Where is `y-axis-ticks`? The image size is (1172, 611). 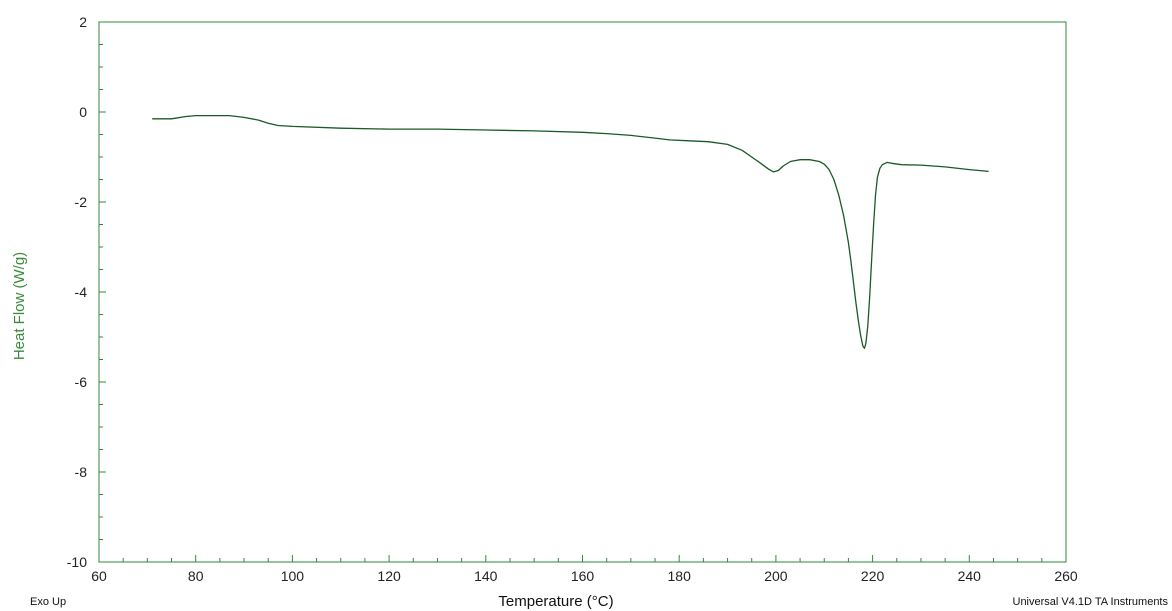
y-axis-ticks is located at coordinates (102, 292).